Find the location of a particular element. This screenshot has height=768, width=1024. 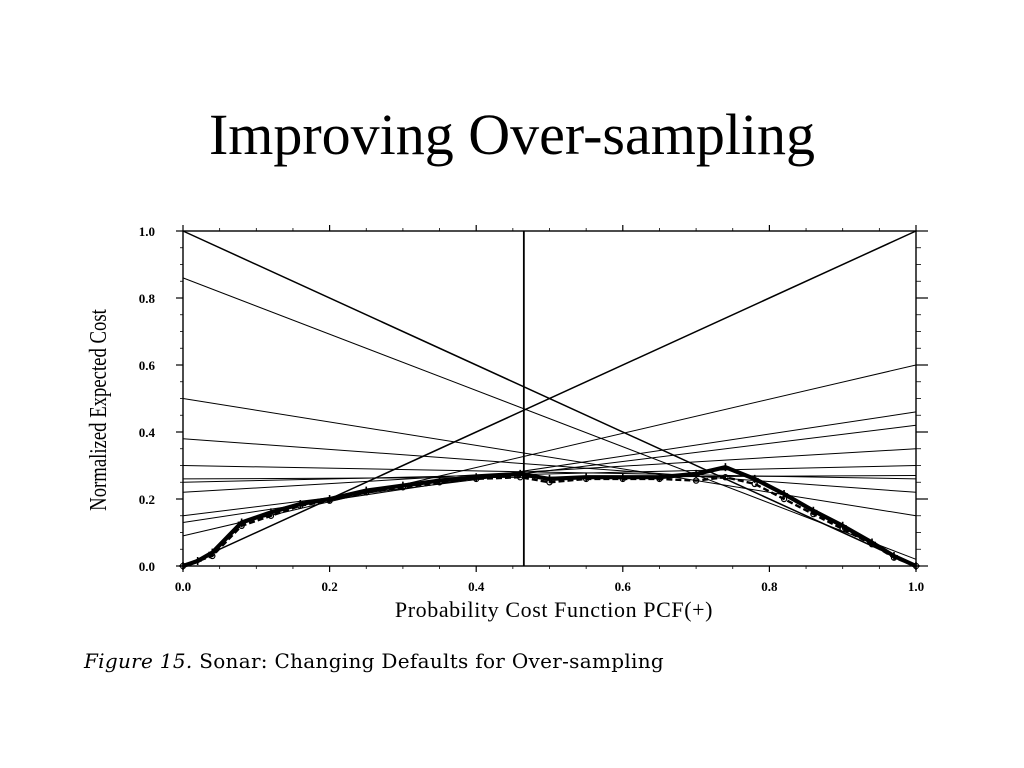

x-tick-label: 0.2 is located at coordinates (329, 586).